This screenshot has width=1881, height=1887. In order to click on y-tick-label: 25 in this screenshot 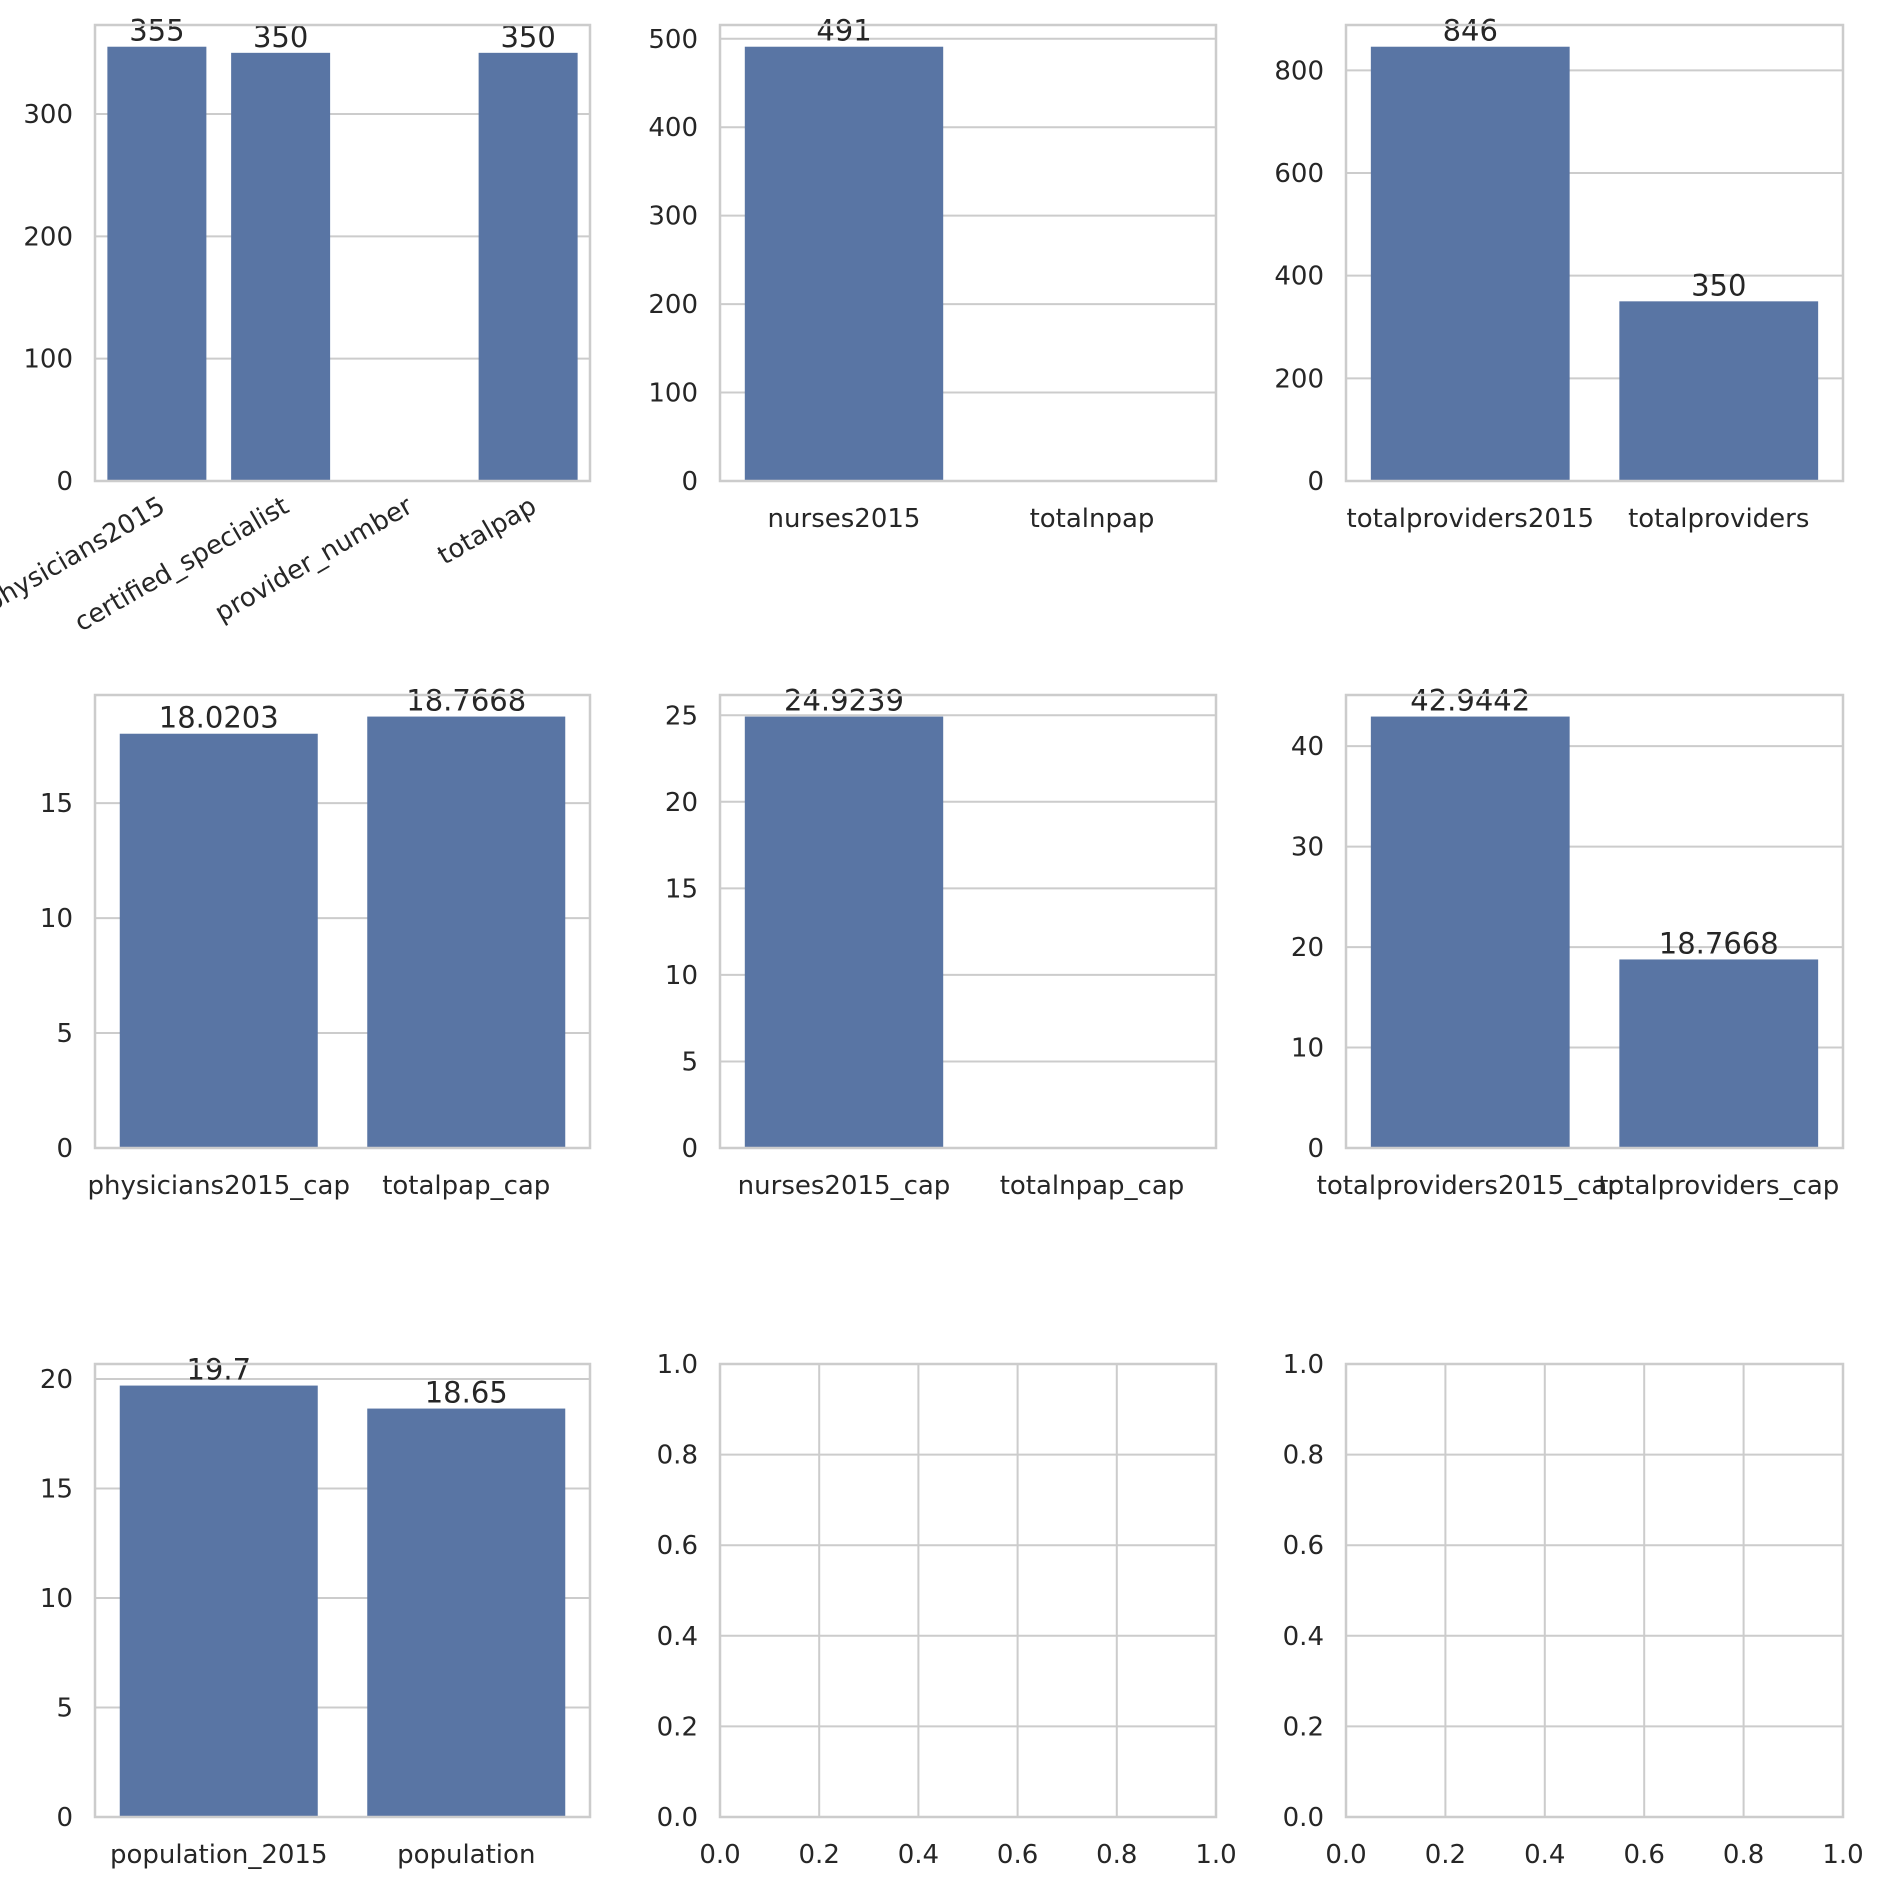, I will do `click(681, 716)`.